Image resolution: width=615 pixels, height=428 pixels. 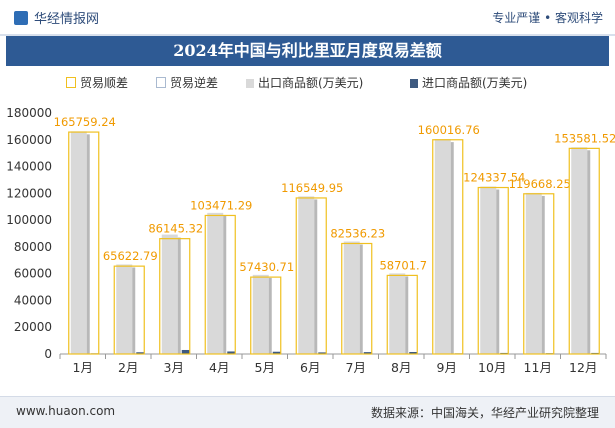 What do you see at coordinates (128, 367) in the screenshot?
I see `x-tick-label: 2月` at bounding box center [128, 367].